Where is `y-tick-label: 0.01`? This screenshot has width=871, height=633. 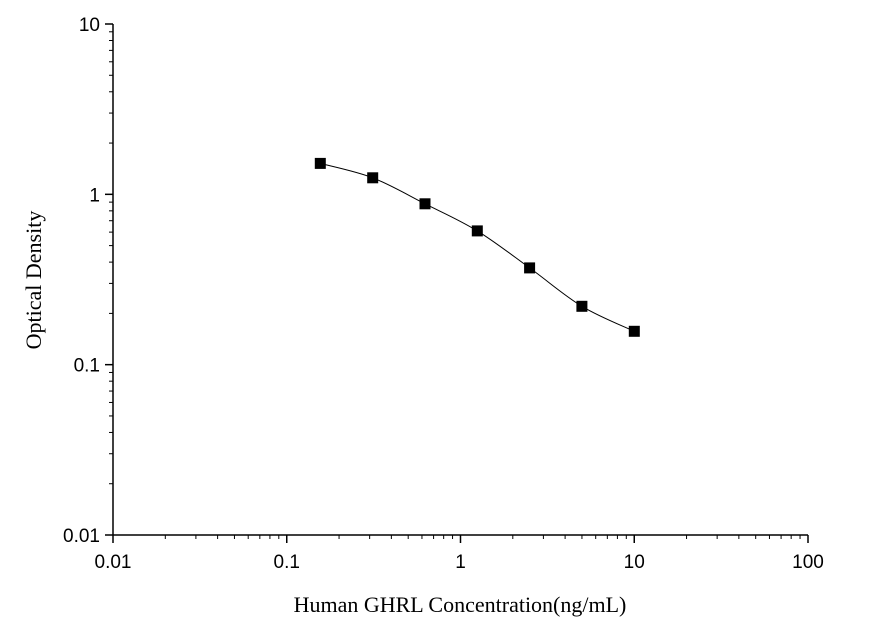 y-tick-label: 0.01 is located at coordinates (81, 536).